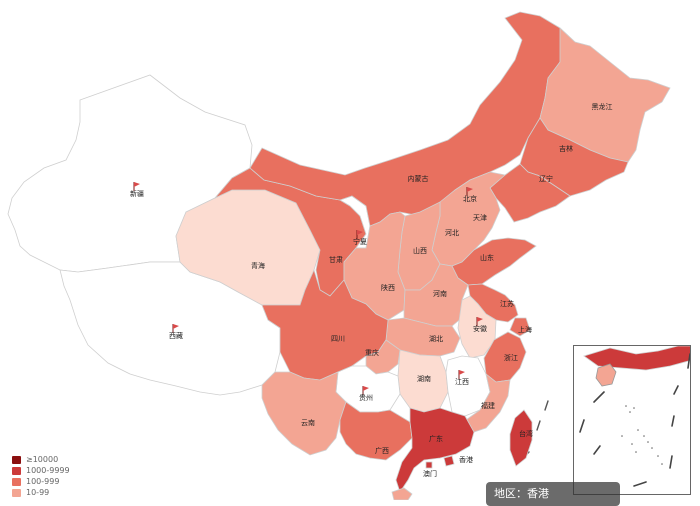 The width and height of the screenshot is (700, 506). Describe the element at coordinates (304, 413) in the screenshot. I see `province-yunnan` at that location.